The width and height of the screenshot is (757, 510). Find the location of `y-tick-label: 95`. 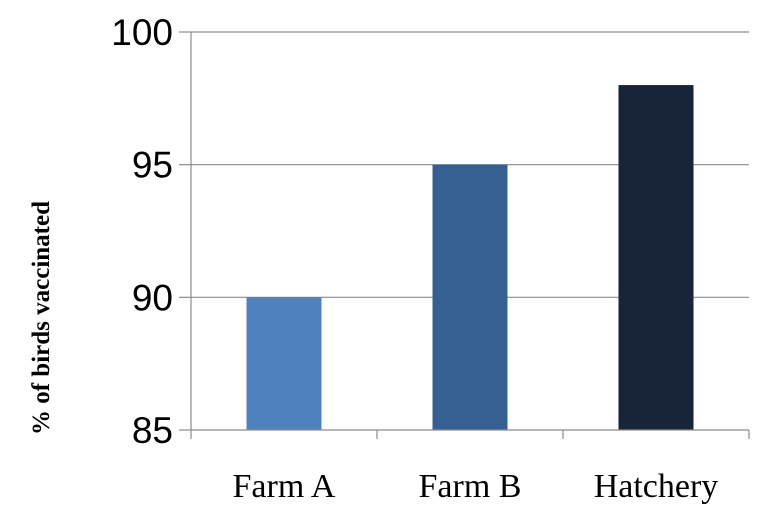

y-tick-label: 95 is located at coordinates (152, 165).